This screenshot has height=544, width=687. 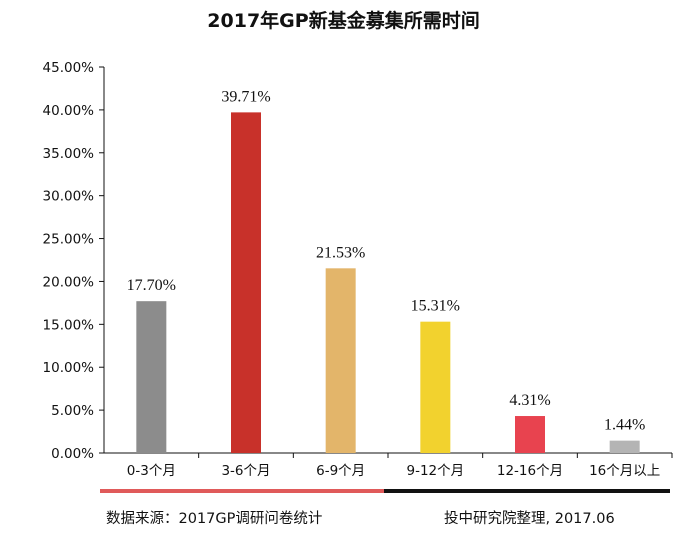 What do you see at coordinates (245, 471) in the screenshot?
I see `x-tick-label: 3-6个月` at bounding box center [245, 471].